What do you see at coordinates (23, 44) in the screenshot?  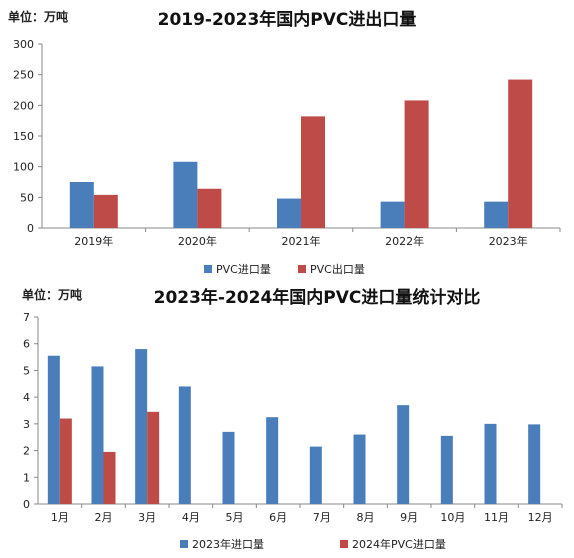 I see `y-tick-label: 300` at bounding box center [23, 44].